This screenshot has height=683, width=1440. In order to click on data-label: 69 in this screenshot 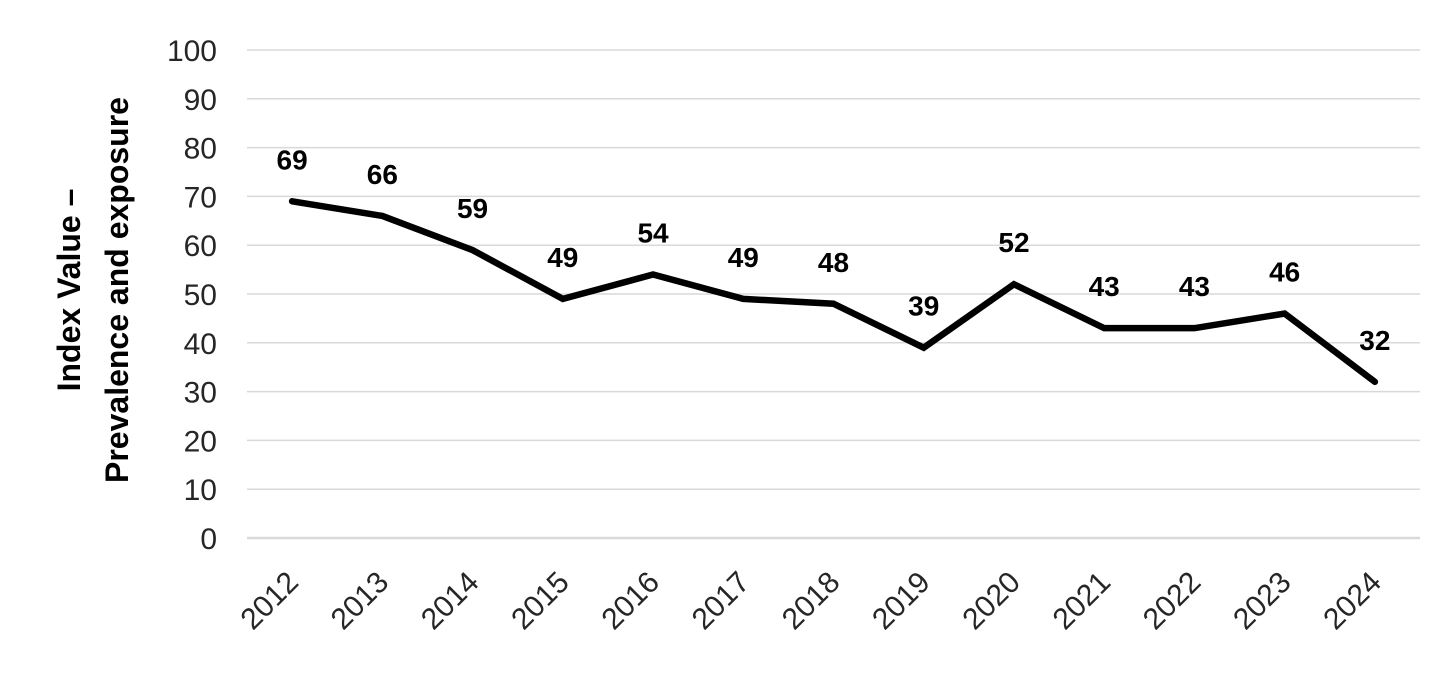, I will do `click(292, 159)`.